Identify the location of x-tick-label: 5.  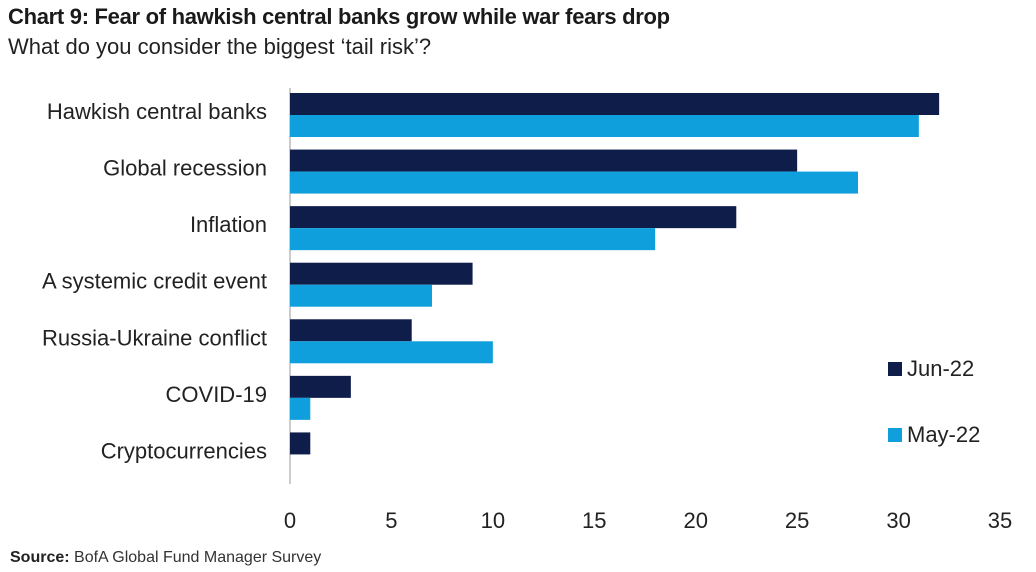
(391, 520).